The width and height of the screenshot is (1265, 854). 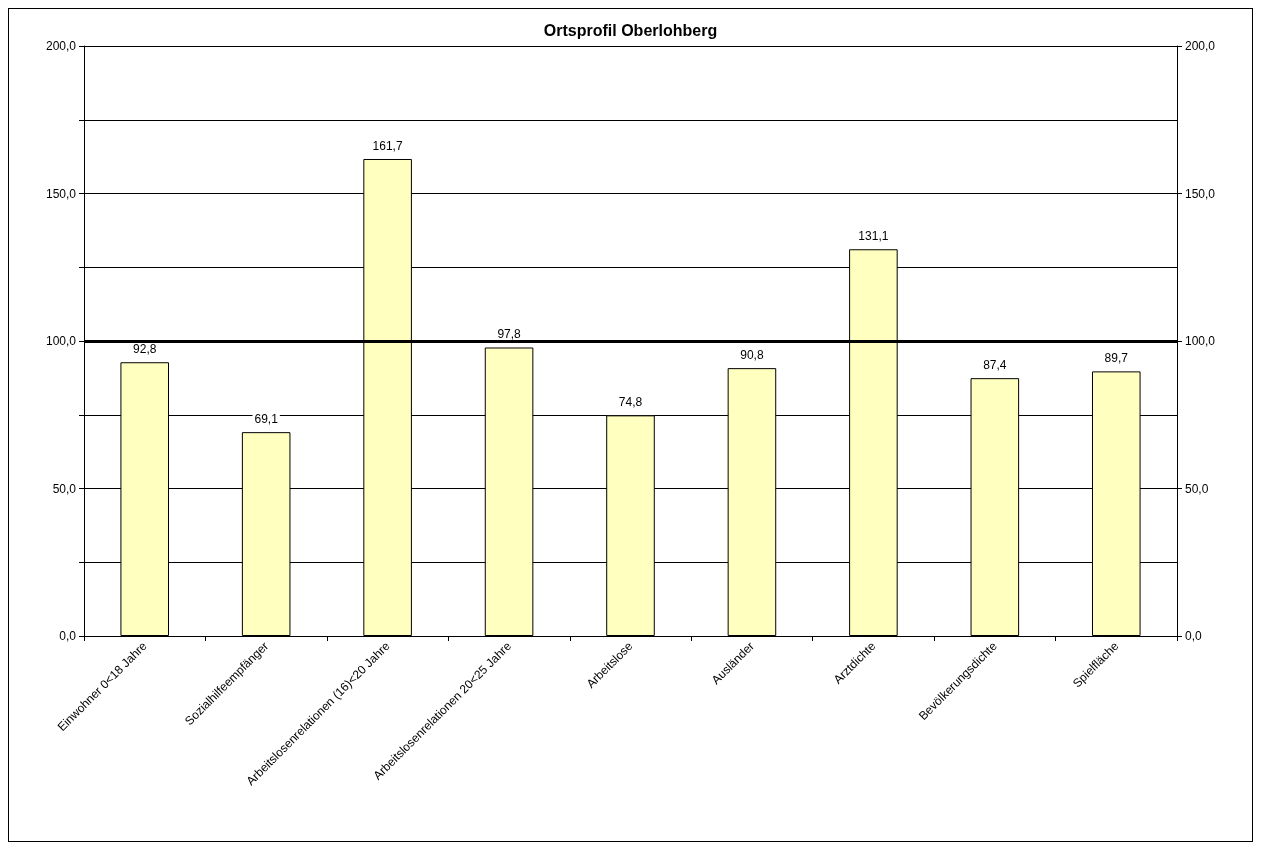 I want to click on data-label: 97,8, so click(x=509, y=334).